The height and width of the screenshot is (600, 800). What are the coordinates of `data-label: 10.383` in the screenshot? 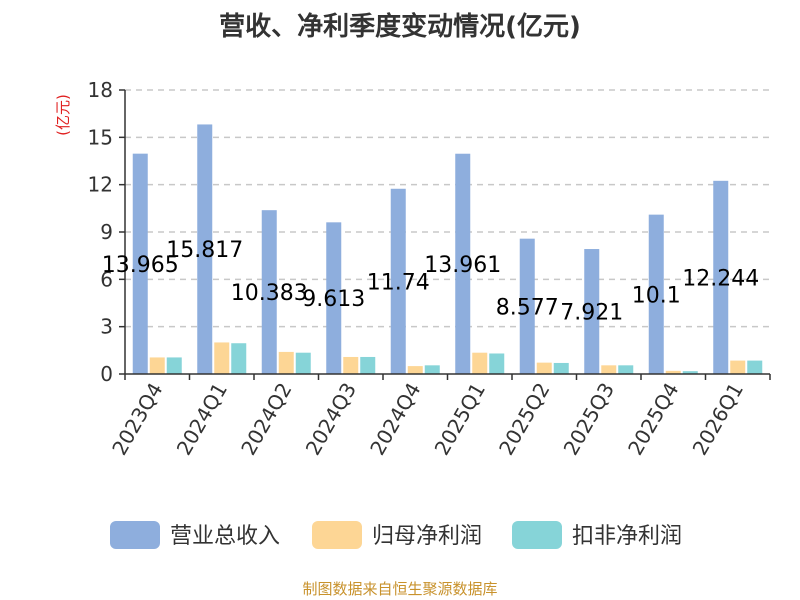 It's located at (269, 293).